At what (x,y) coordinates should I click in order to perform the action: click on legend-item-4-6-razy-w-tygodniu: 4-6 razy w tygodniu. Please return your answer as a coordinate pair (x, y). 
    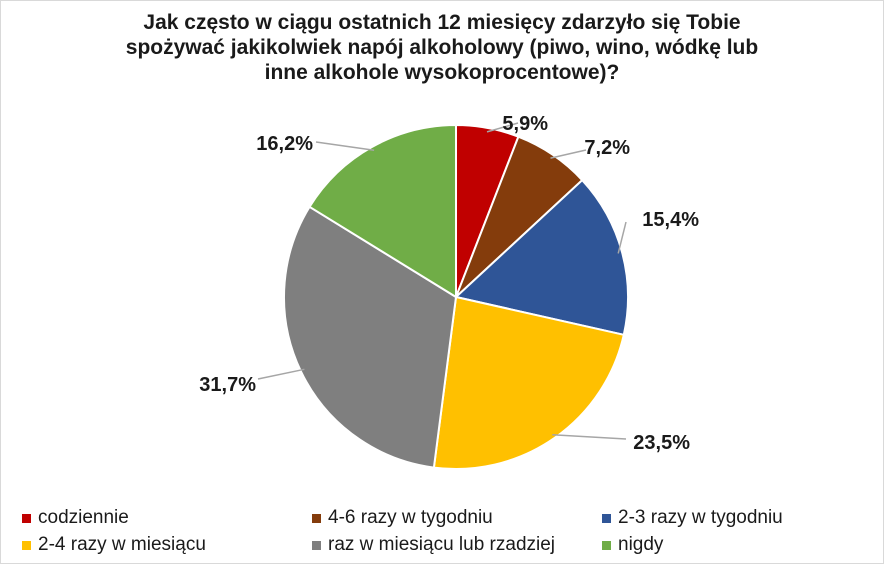
    Looking at the image, I should click on (402, 518).